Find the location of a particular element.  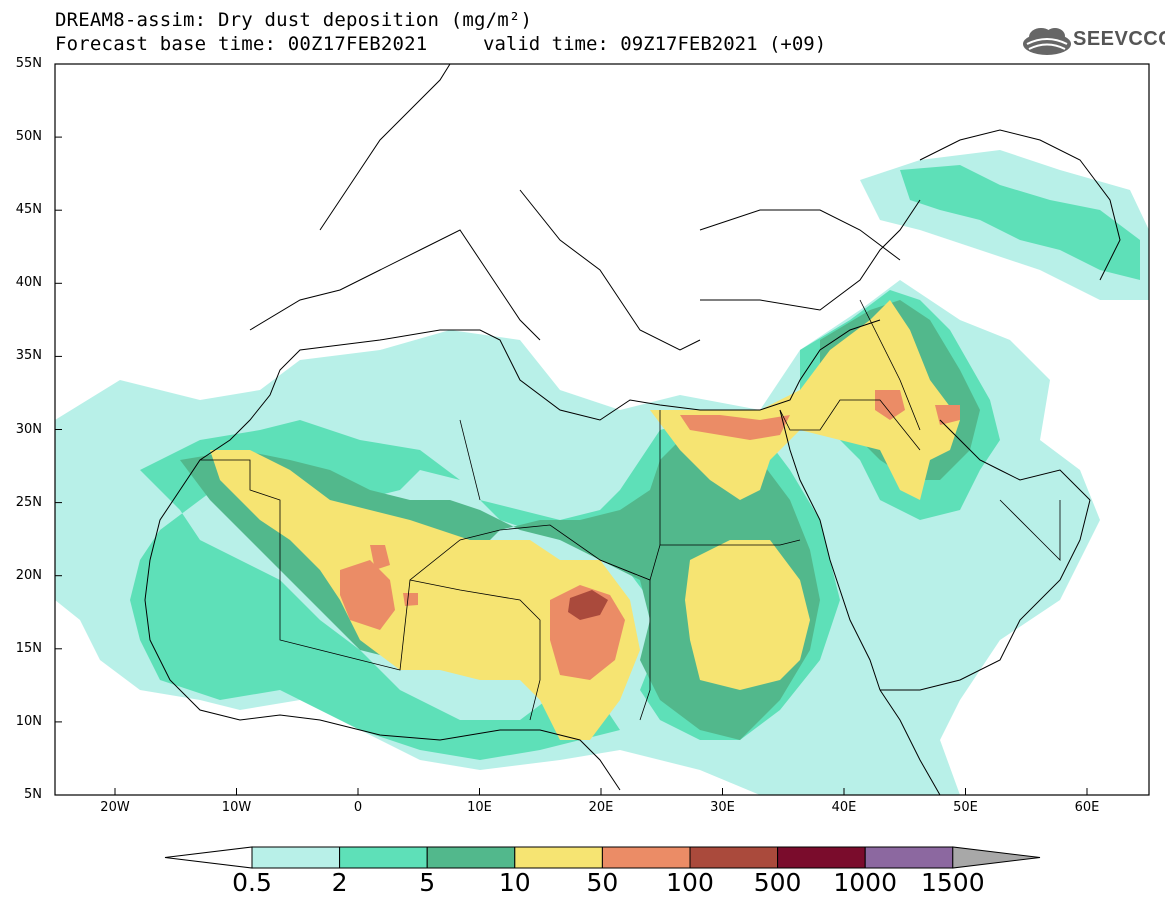

forecast-base-time: Forecast base time: 00Z17FEB2021 is located at coordinates (241, 44).